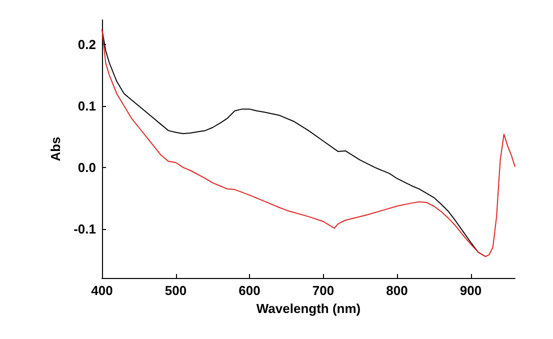 This screenshot has width=553, height=339. What do you see at coordinates (249, 290) in the screenshot?
I see `x-tick-label: 600` at bounding box center [249, 290].